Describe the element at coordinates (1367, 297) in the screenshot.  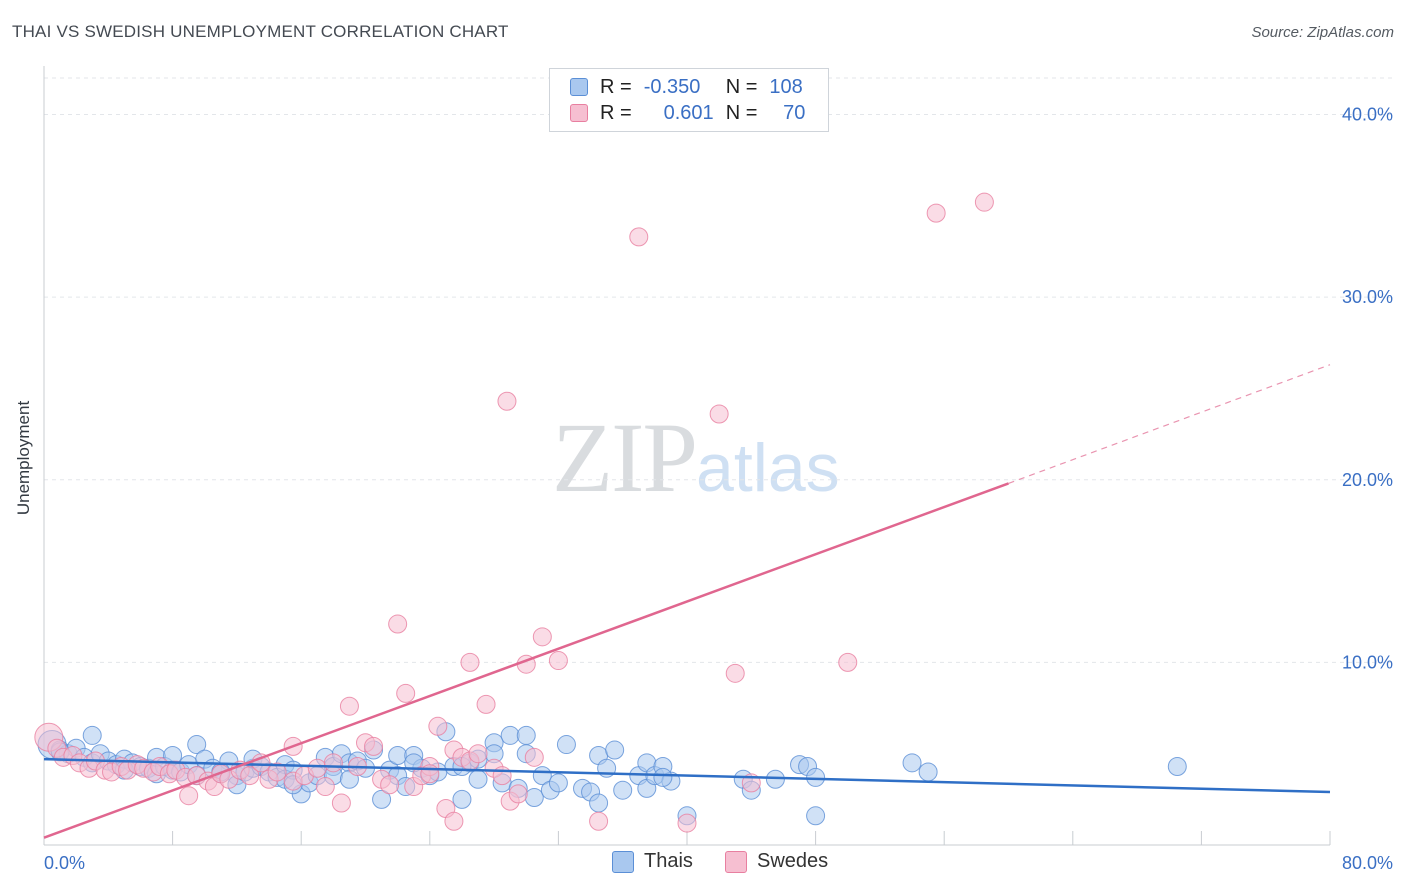
I see `y-tick-label: 30.0%` at that location.